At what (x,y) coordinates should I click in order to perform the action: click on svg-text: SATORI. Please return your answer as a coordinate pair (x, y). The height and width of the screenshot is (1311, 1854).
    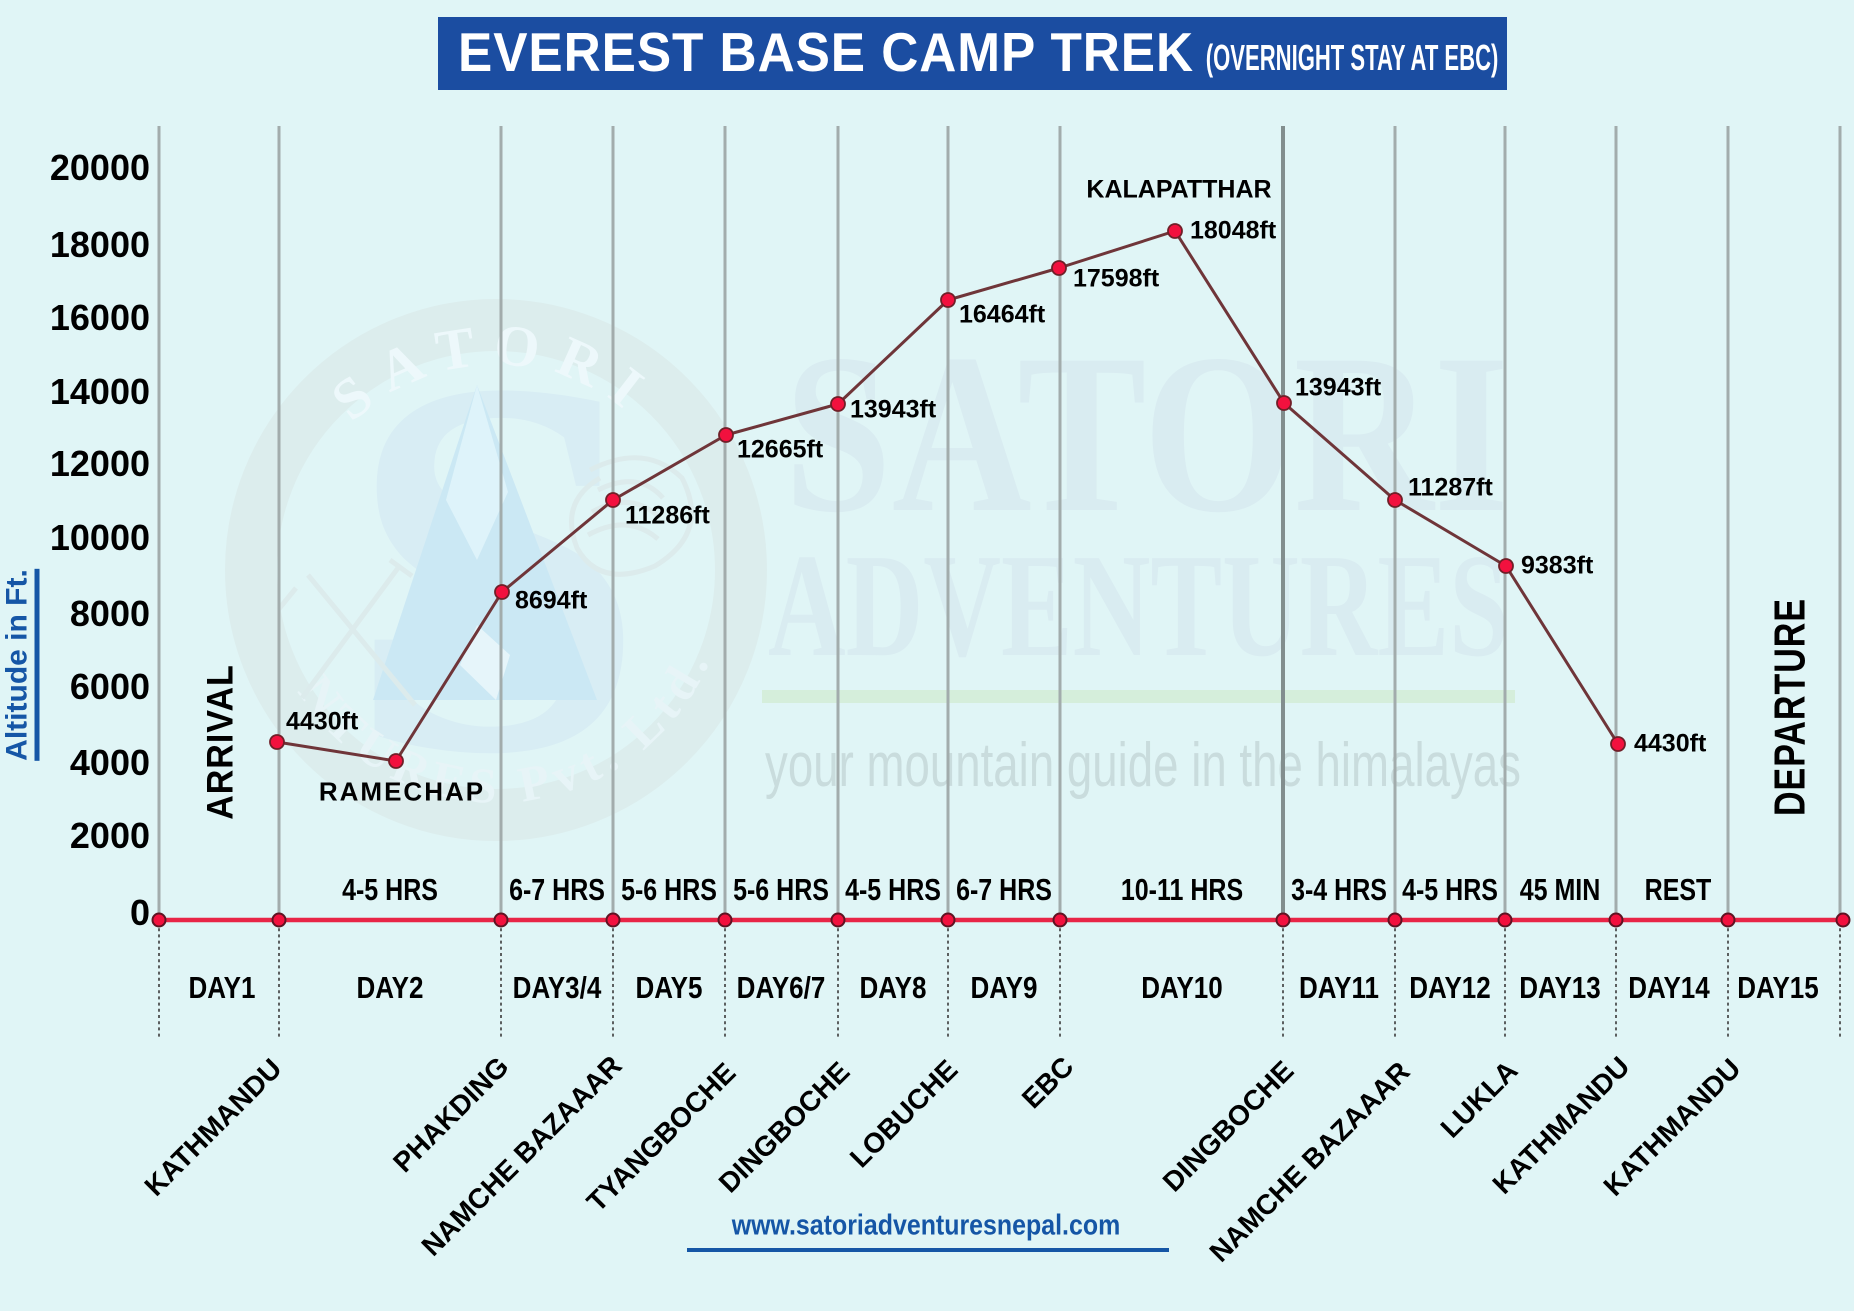
    Looking at the image, I should click on (1146, 434).